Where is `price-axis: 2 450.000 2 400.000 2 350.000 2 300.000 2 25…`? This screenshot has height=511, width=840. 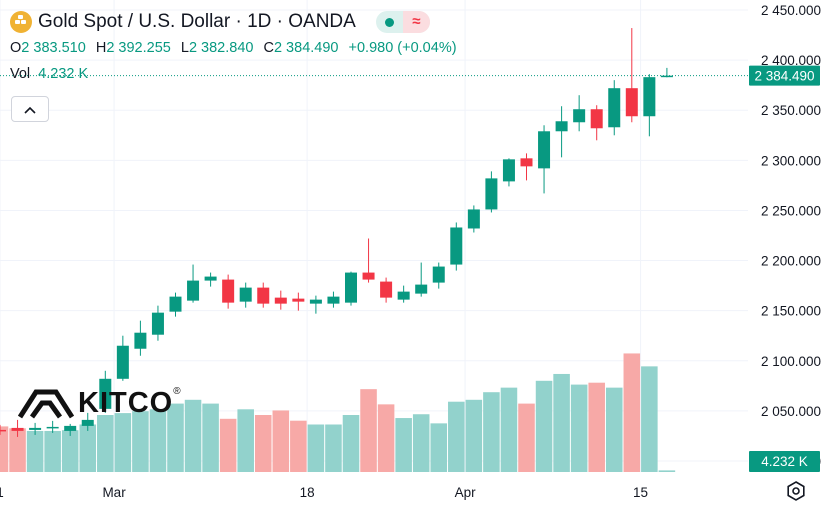
price-axis: 2 450.000 2 400.000 2 350.000 2 300.000 2 25… is located at coordinates (791, 236).